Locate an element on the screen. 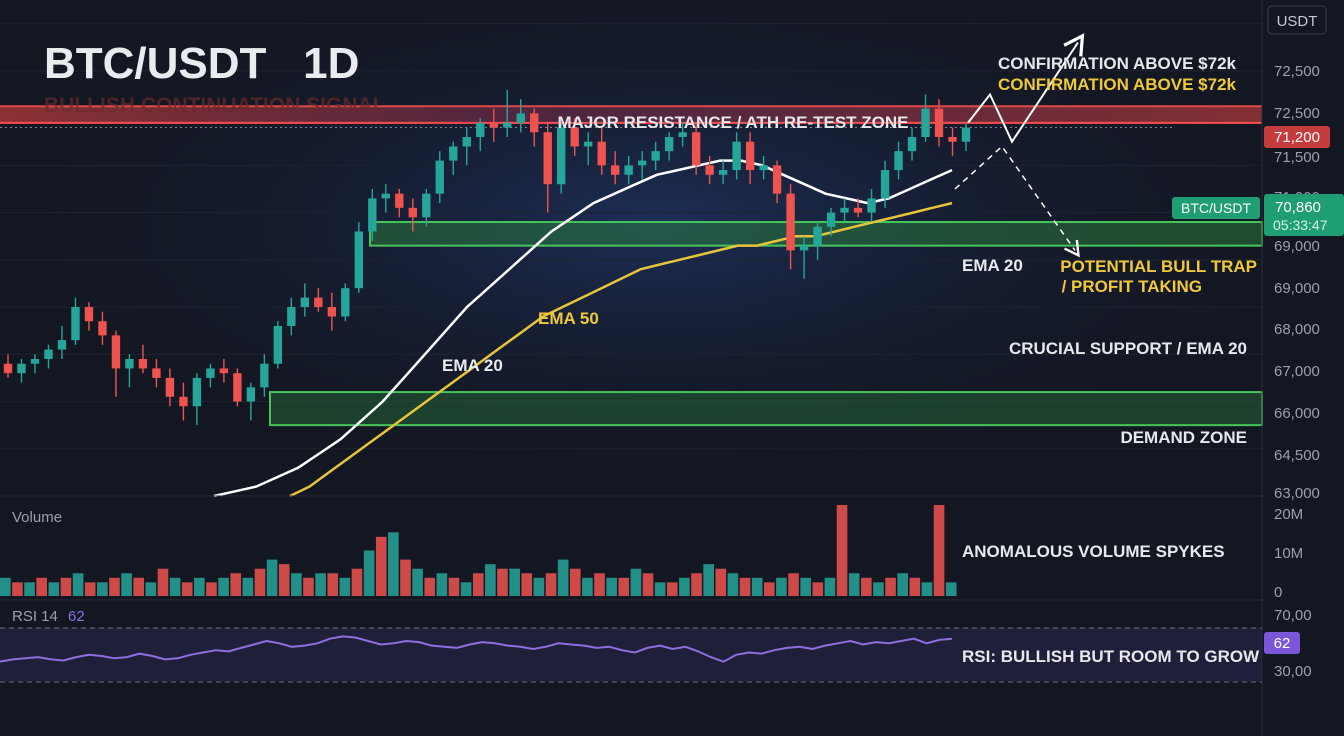 The height and width of the screenshot is (736, 1344). currency-box is located at coordinates (1297, 20).